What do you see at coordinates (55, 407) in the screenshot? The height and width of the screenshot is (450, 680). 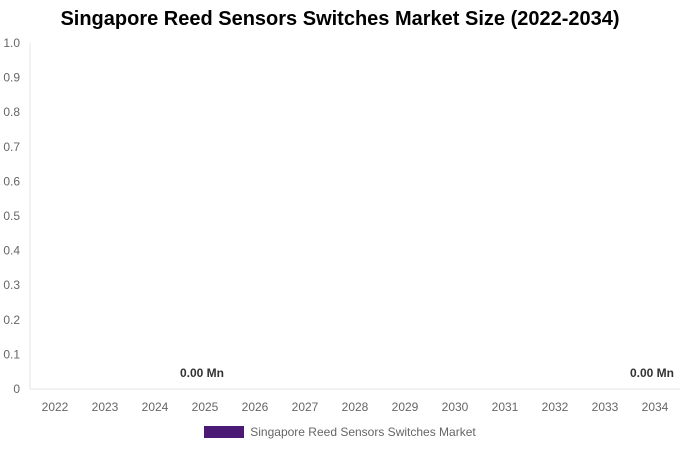 I see `x-tick-label: 2022` at bounding box center [55, 407].